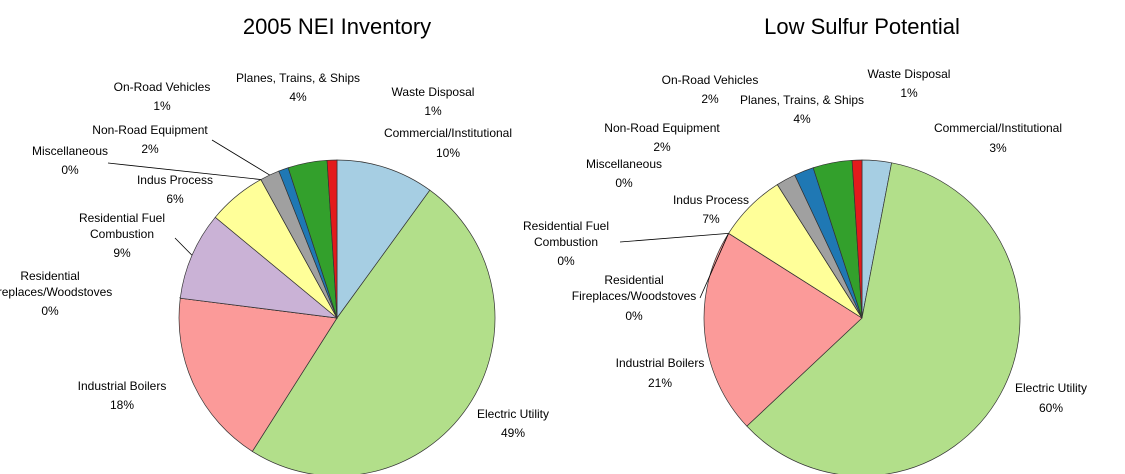 This screenshot has width=1125, height=474. Describe the element at coordinates (122, 405) in the screenshot. I see `slice-value: 18%` at that location.